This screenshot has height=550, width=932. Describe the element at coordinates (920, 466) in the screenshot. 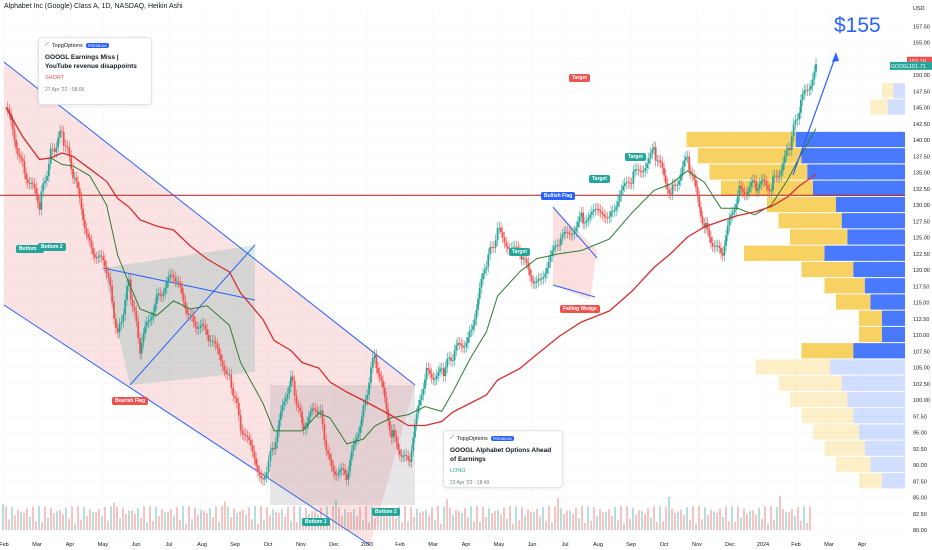

I see `y-tick-label: 90.00` at that location.